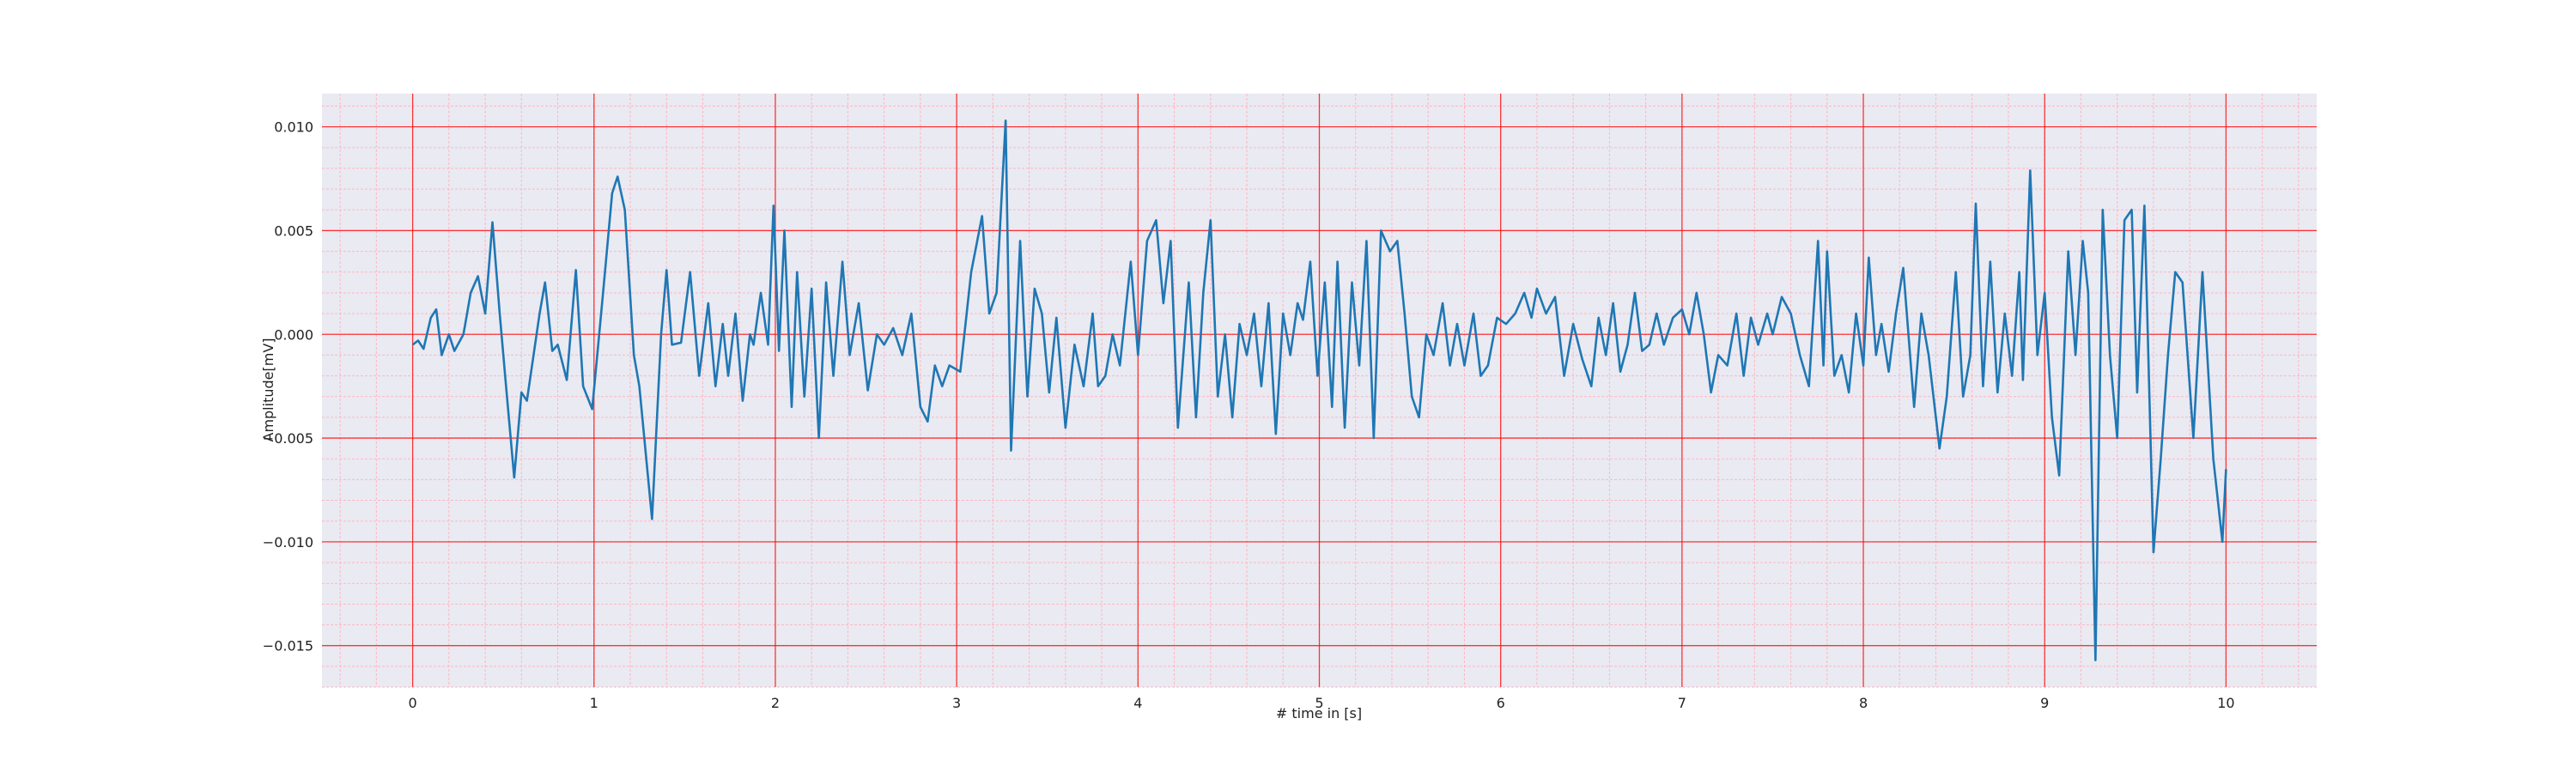  What do you see at coordinates (1319, 713) in the screenshot?
I see `x-axis-label: # time in [s]` at bounding box center [1319, 713].